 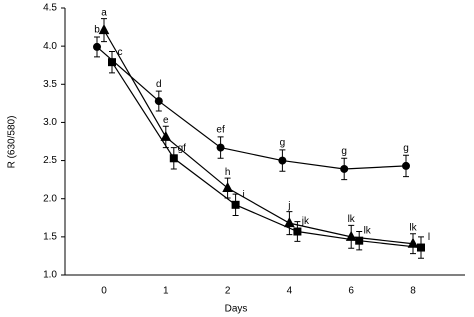 I want to click on point-label: c, so click(x=120, y=52).